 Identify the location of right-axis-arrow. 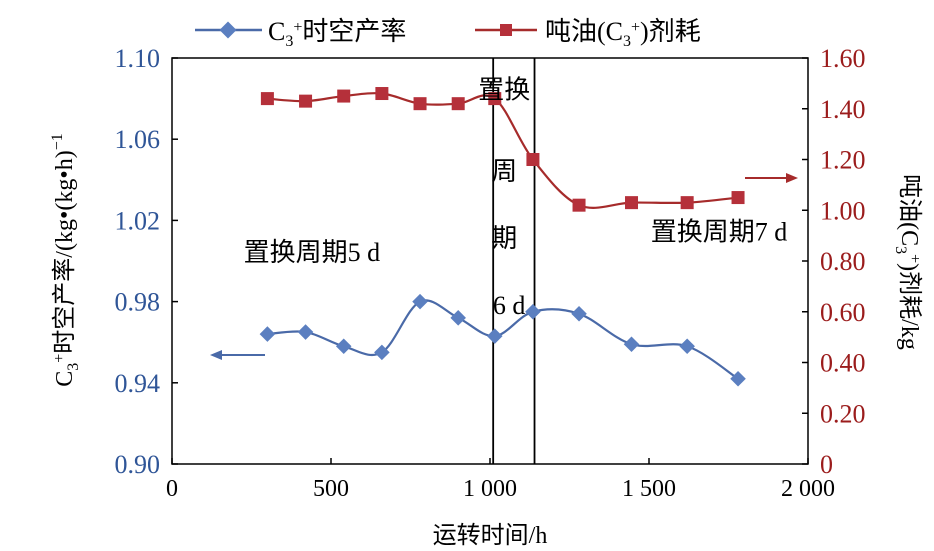
(771, 178).